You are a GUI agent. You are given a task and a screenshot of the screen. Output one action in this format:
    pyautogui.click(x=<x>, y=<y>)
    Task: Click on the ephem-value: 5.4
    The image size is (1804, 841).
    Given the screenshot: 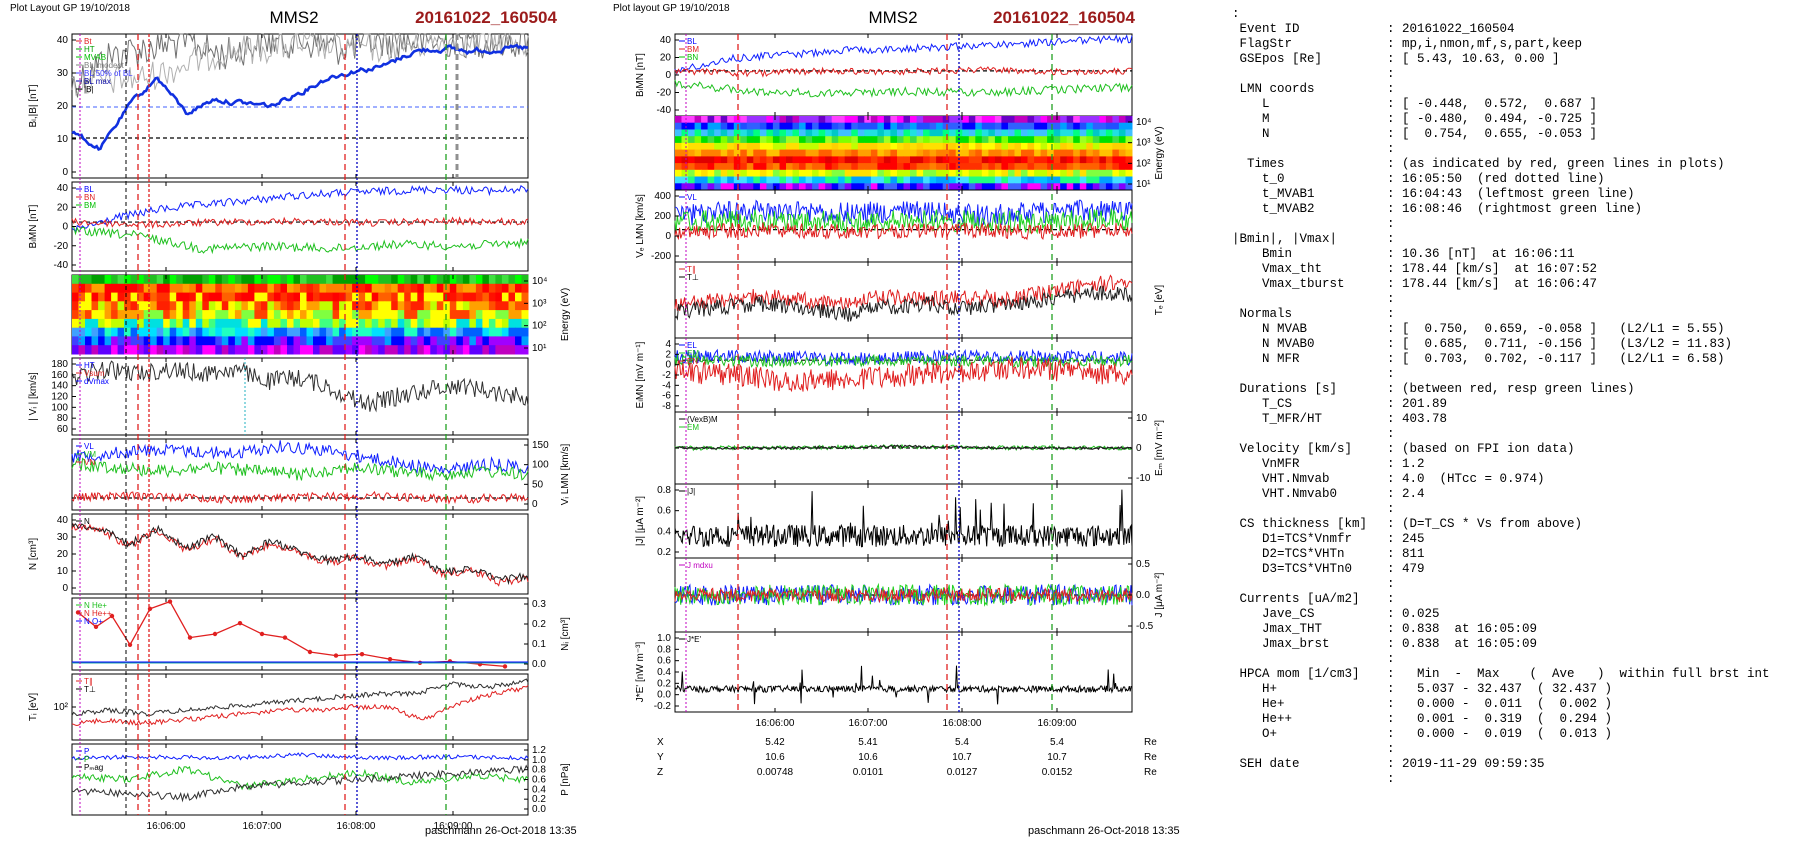 What is the action you would take?
    pyautogui.click(x=1057, y=742)
    